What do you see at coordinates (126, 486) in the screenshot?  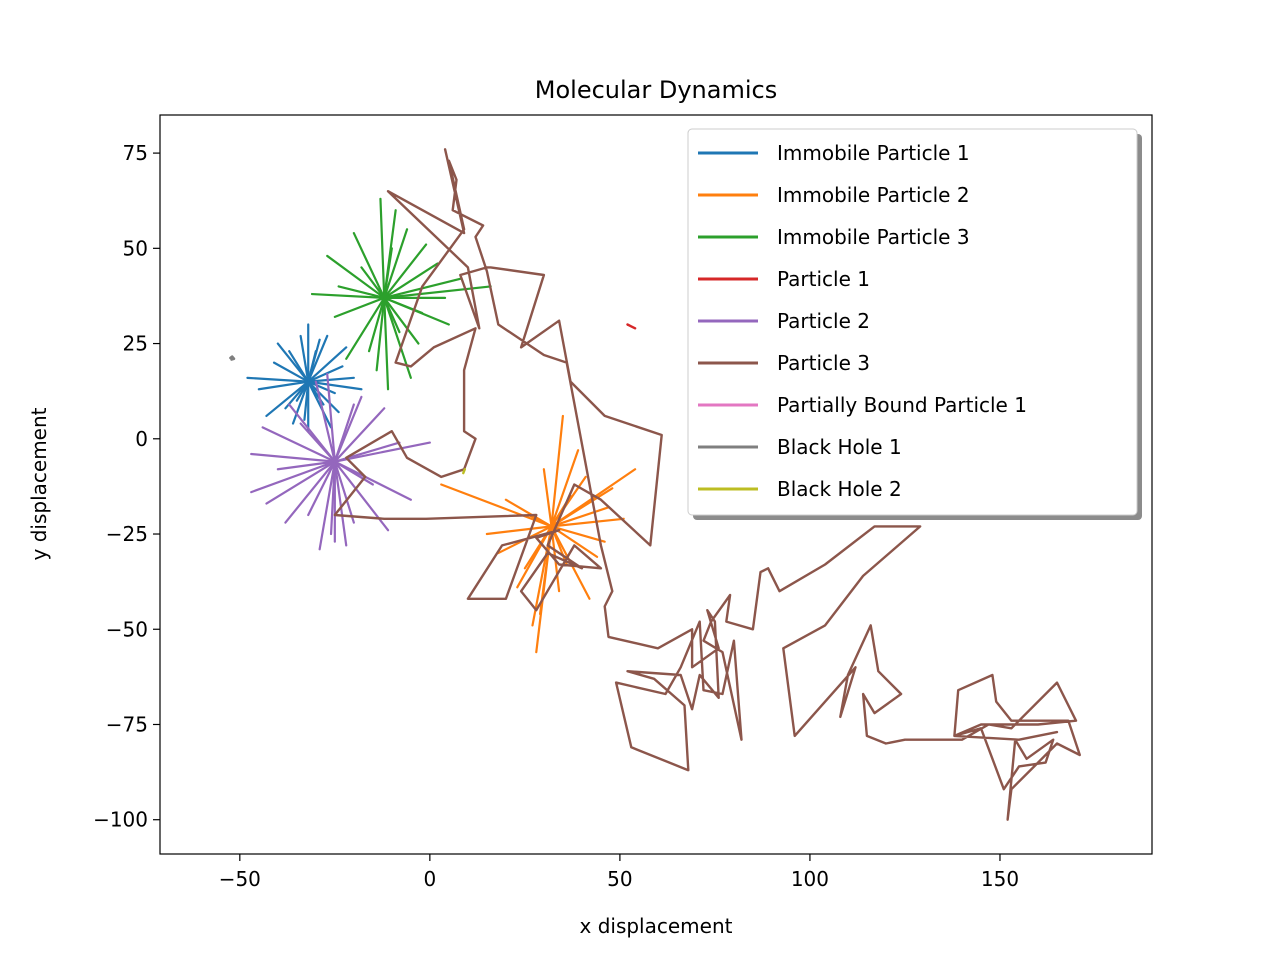 I see `y-axis-ticks: 75 50 25 0 −25 −50 −75 −100` at bounding box center [126, 486].